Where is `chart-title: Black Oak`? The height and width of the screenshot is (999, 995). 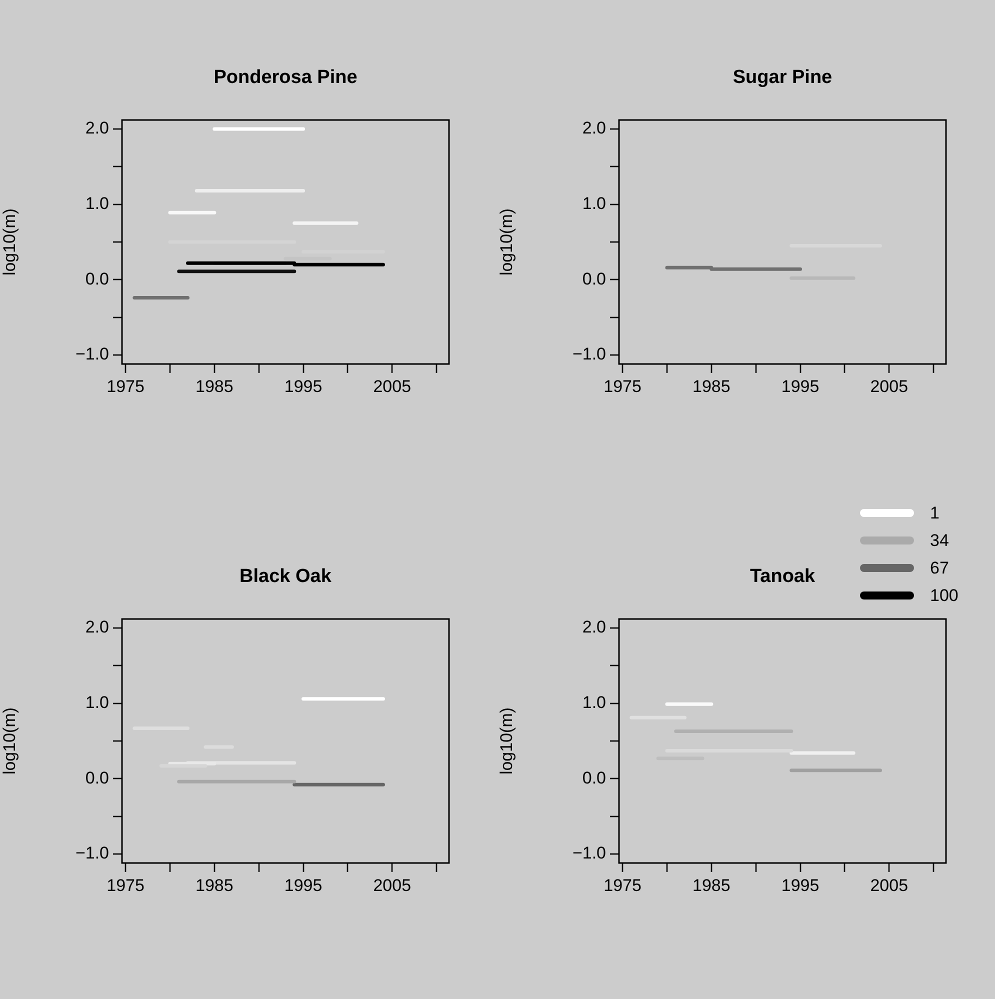
chart-title: Black Oak is located at coordinates (286, 577).